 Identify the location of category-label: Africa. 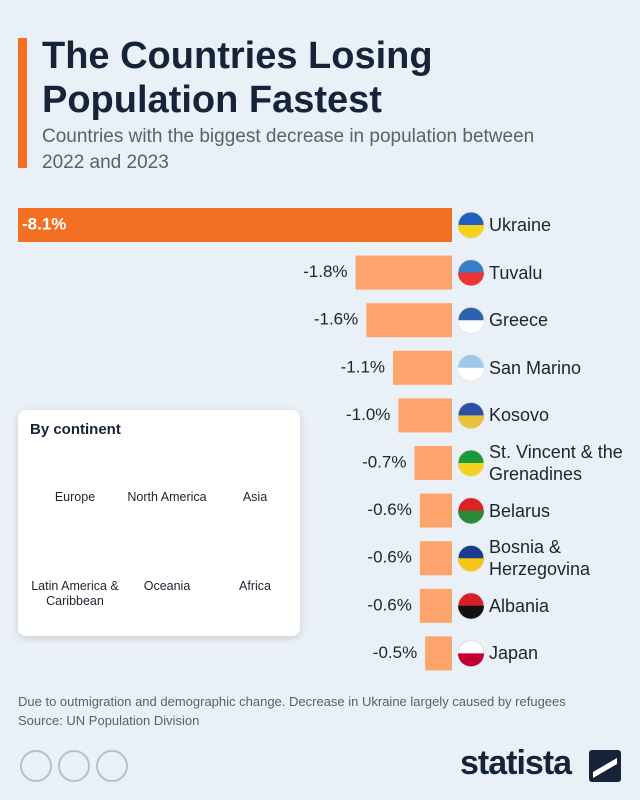
(255, 586).